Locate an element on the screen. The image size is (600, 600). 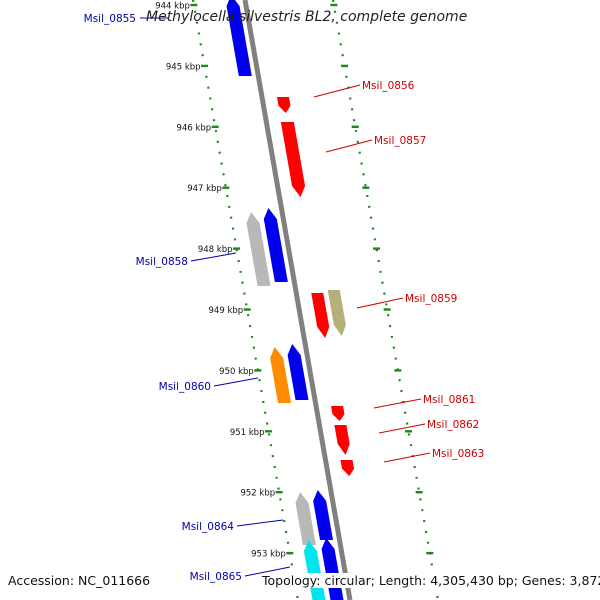
tick-label: 946 kbp is located at coordinates (194, 128).